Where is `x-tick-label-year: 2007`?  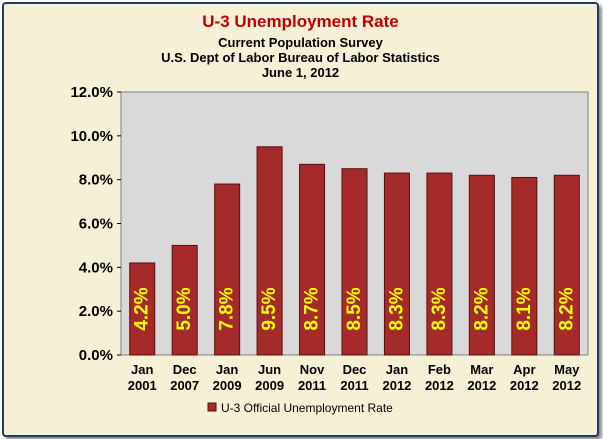
x-tick-label-year: 2007 is located at coordinates (184, 385).